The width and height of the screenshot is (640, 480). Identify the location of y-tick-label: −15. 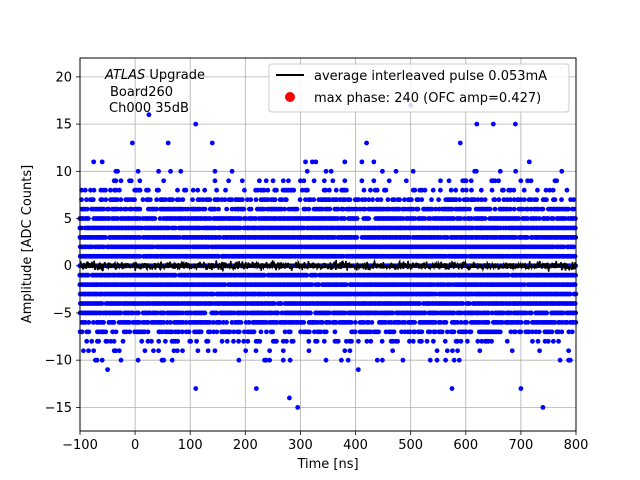
(58, 408).